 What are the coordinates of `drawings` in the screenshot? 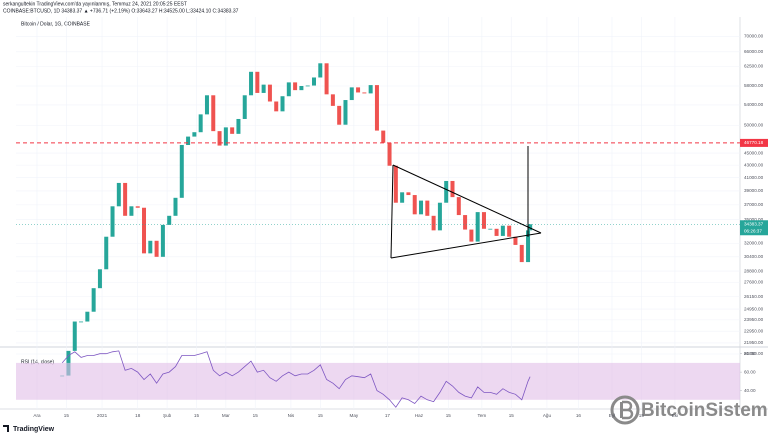 It's located at (466, 202).